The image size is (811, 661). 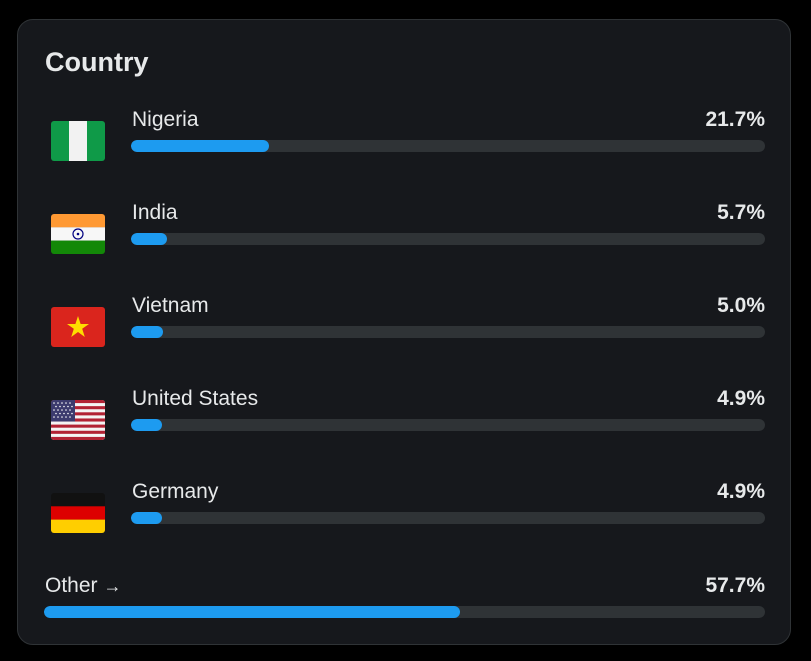 What do you see at coordinates (112, 586) in the screenshot?
I see `arrow-right-icon: →` at bounding box center [112, 586].